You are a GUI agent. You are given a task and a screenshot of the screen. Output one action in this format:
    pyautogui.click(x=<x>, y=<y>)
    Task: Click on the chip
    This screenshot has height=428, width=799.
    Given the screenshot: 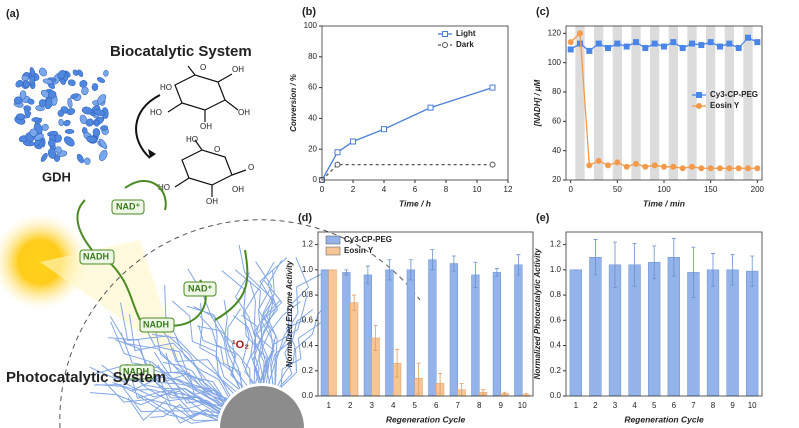 What is the action you would take?
    pyautogui.click(x=137, y=372)
    